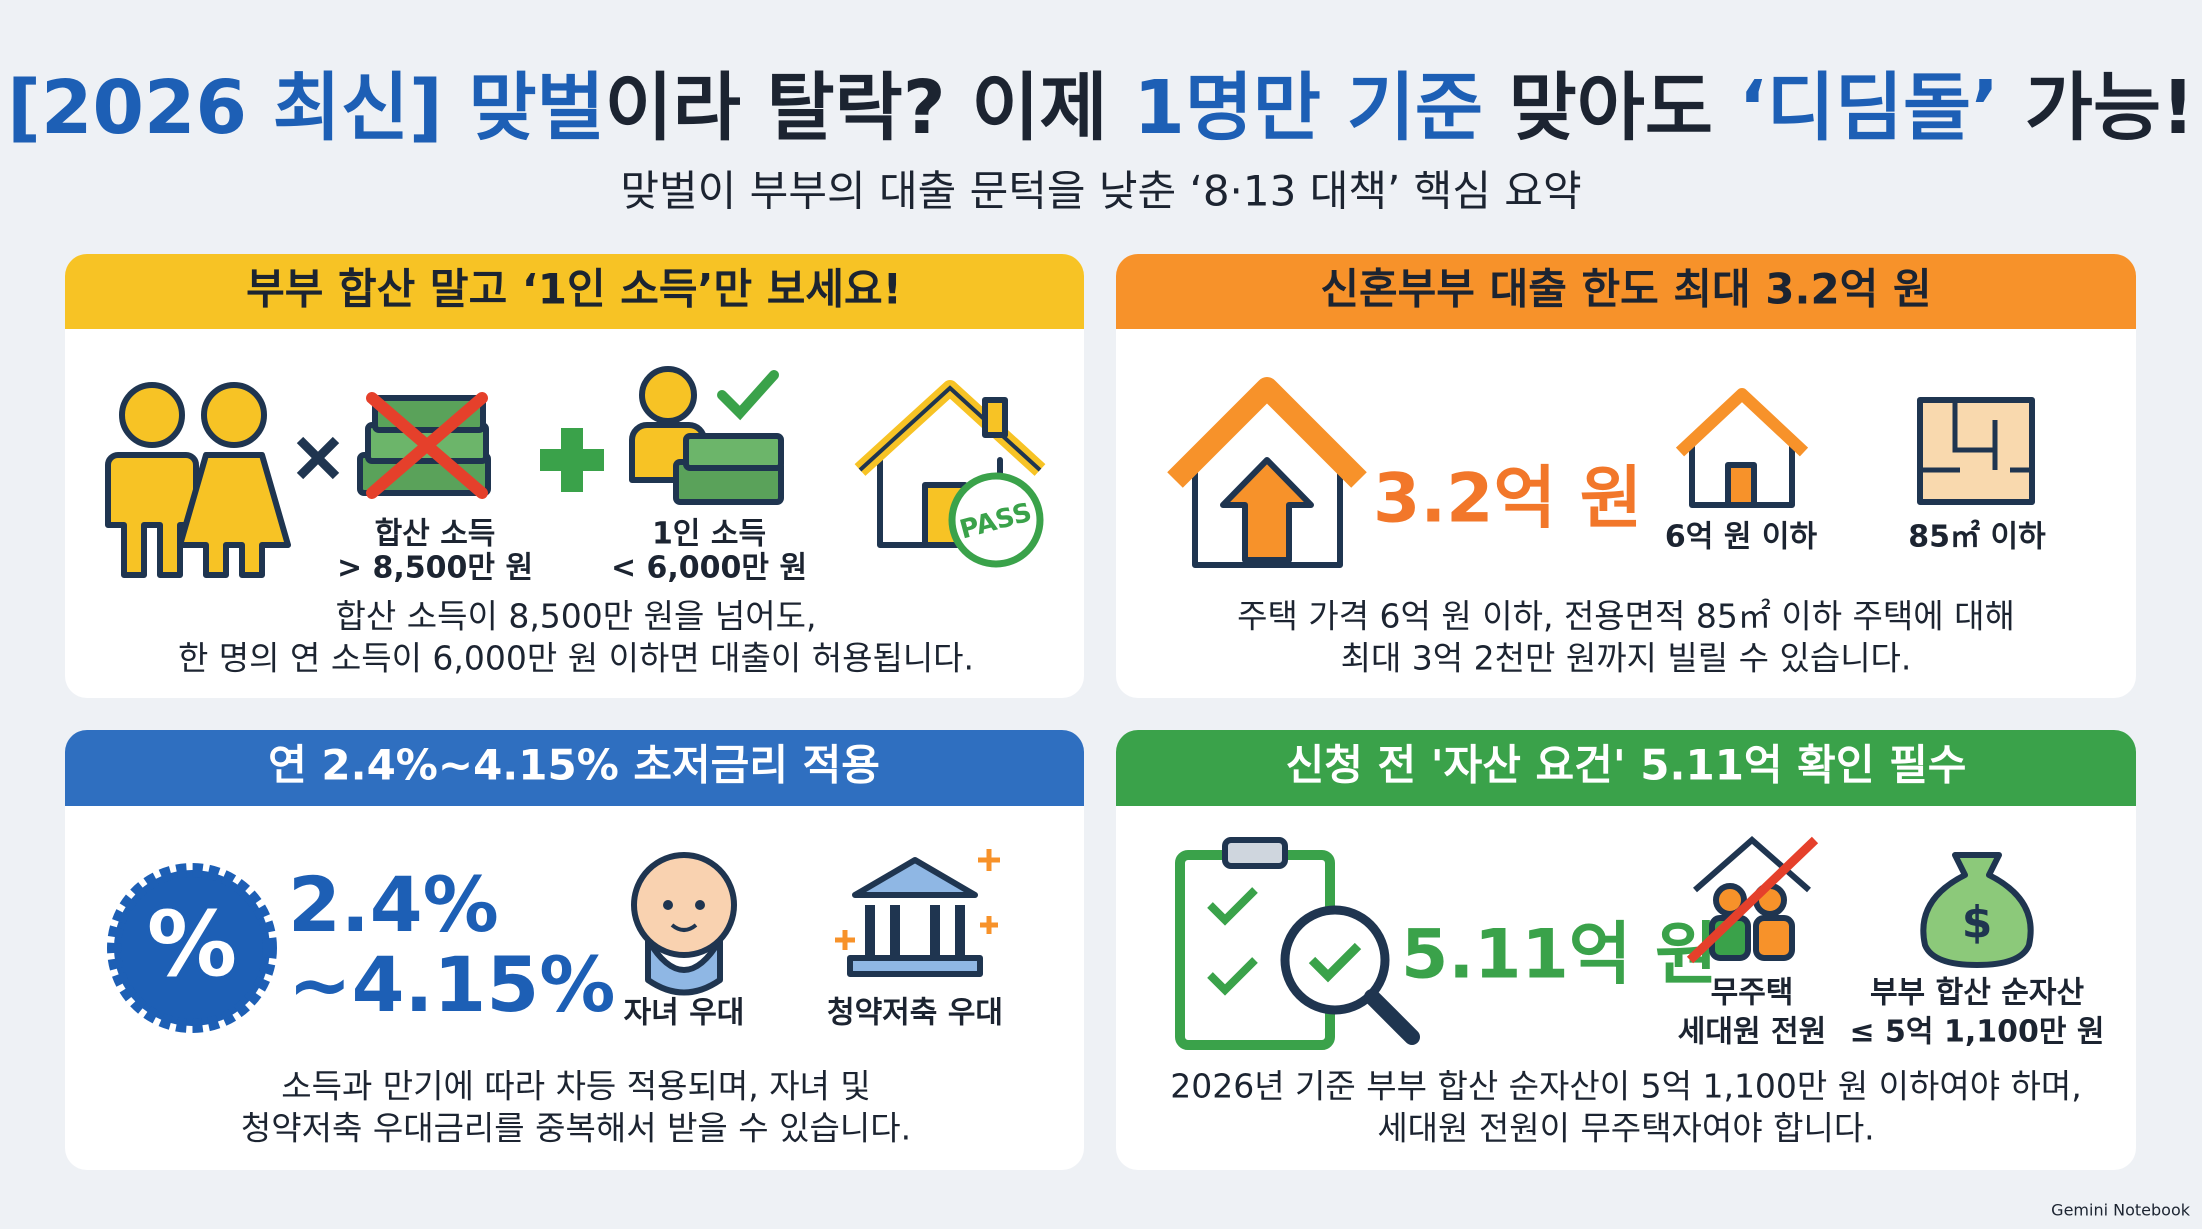  I want to click on plus-sign, so click(572, 460).